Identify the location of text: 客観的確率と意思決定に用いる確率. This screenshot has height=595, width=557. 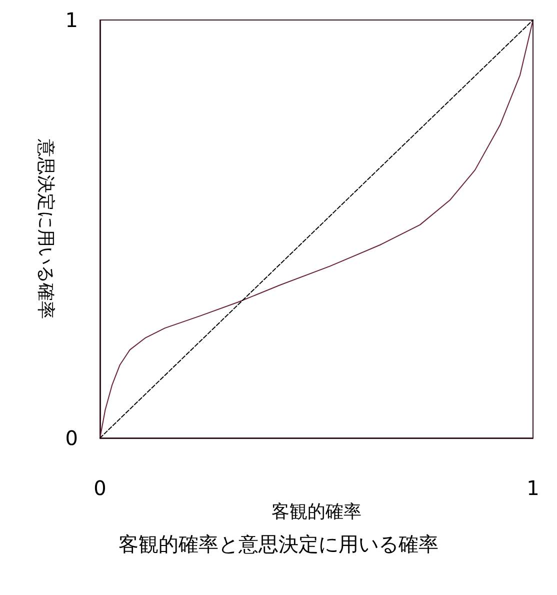
(278, 544).